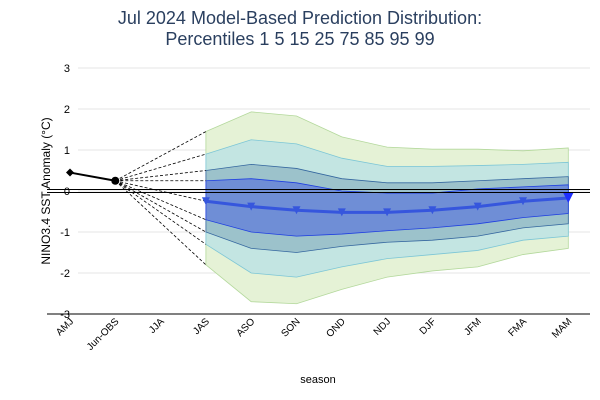  I want to click on percentile-band, so click(387, 207).